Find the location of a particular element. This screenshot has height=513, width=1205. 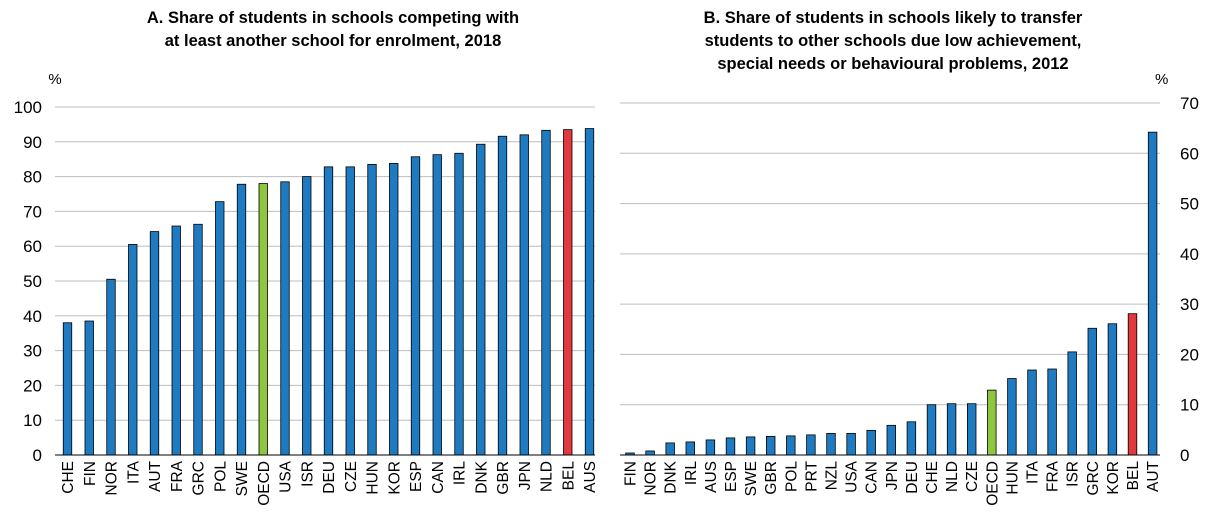

bar-usa is located at coordinates (285, 318).